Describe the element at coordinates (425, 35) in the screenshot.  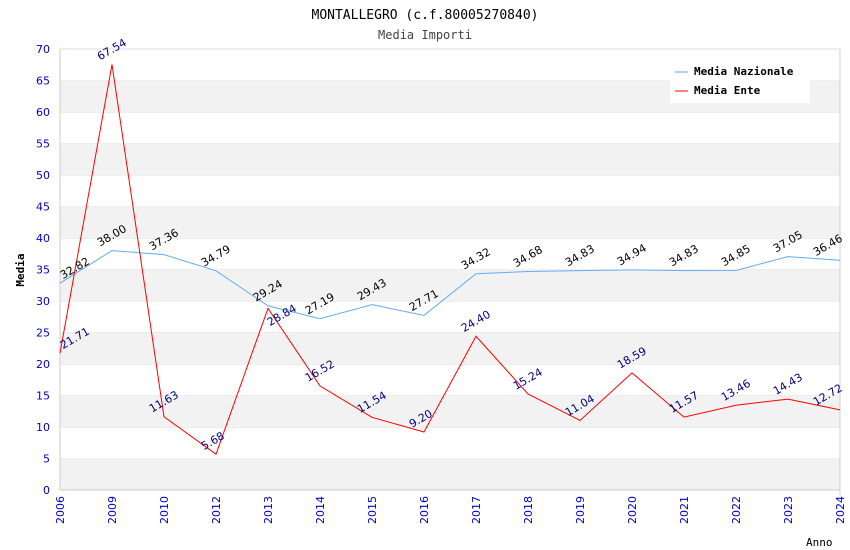
I see `chart-subtitle: Media Importi` at that location.